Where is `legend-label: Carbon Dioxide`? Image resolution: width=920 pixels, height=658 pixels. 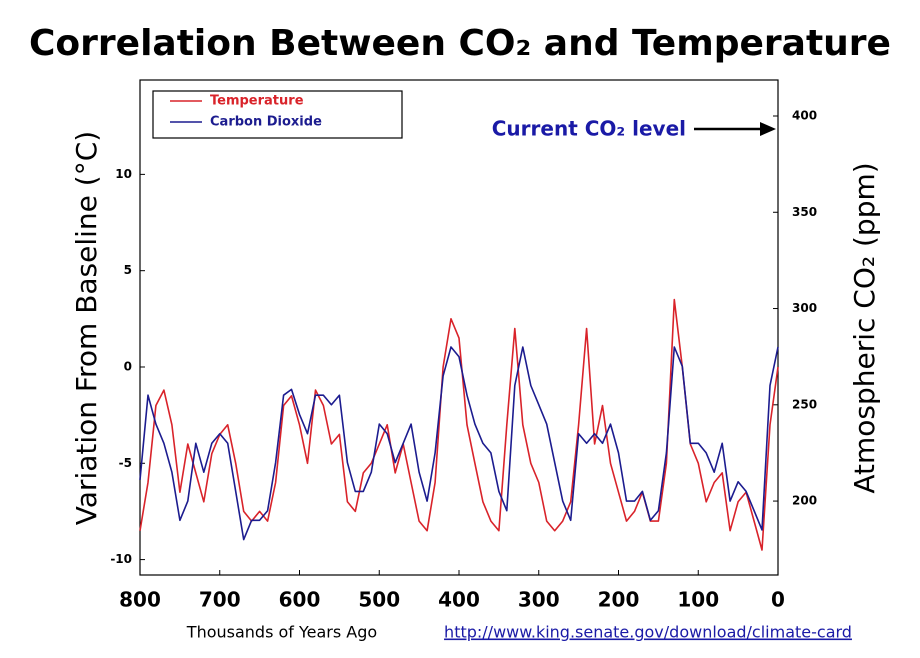 legend-label: Carbon Dioxide is located at coordinates (266, 122).